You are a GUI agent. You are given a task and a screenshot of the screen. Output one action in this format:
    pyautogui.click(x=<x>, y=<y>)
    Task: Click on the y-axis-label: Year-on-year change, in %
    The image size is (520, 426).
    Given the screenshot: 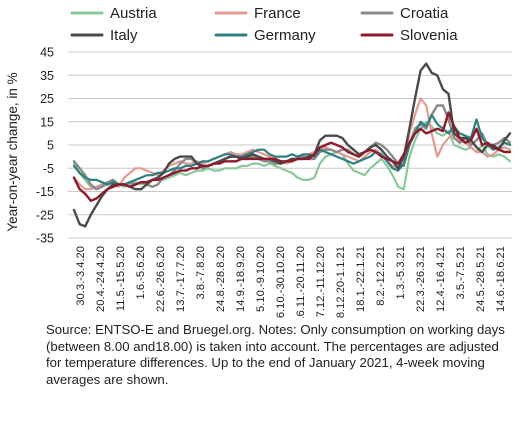 What is the action you would take?
    pyautogui.click(x=12, y=151)
    